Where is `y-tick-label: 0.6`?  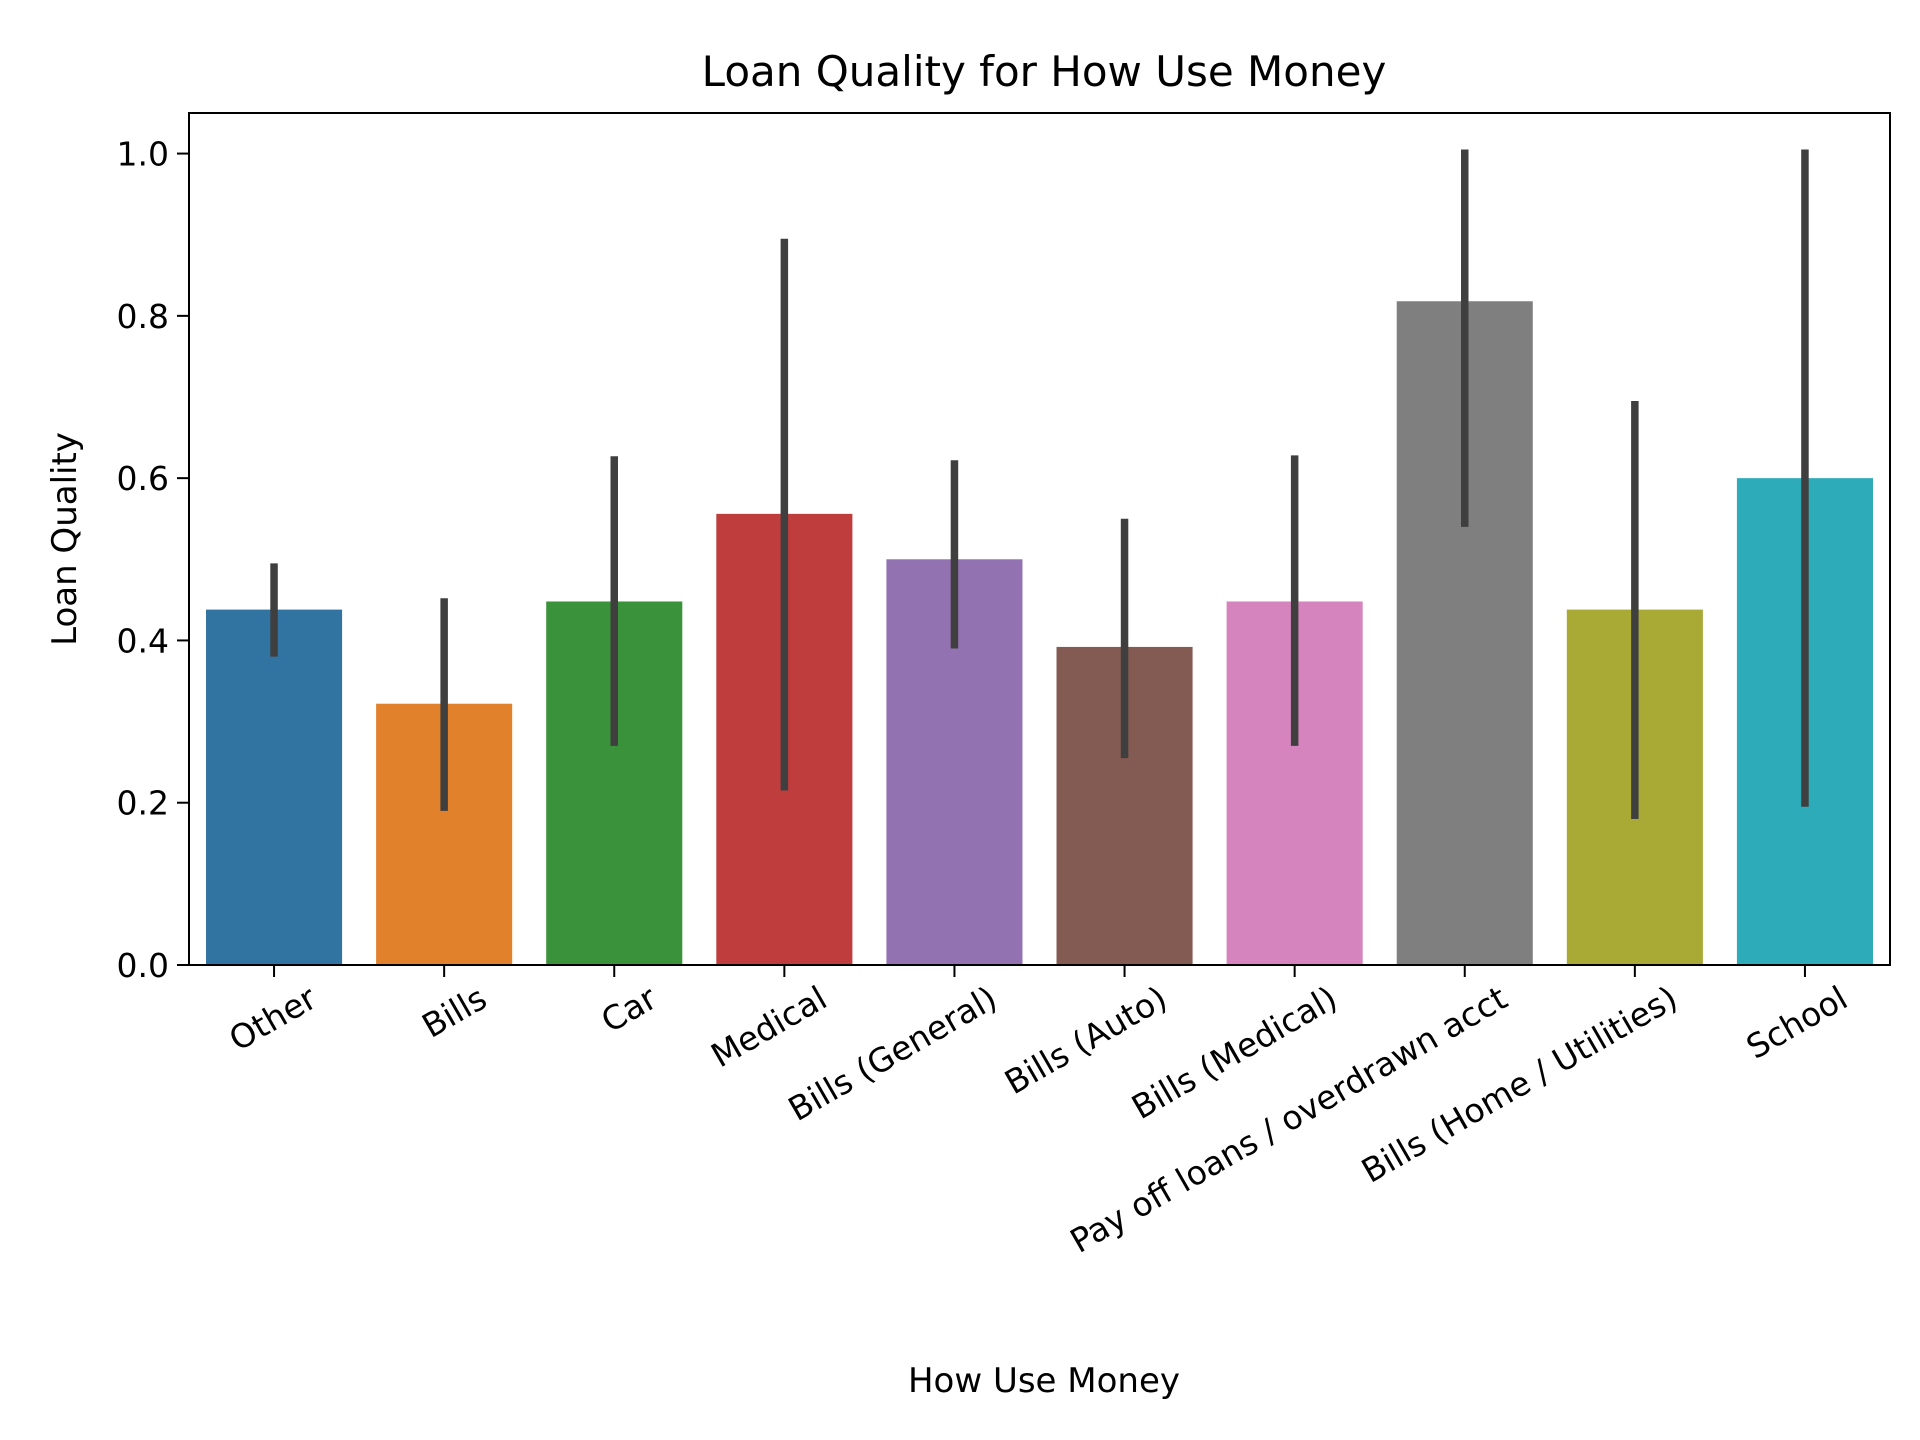
y-tick-label: 0.6 is located at coordinates (143, 478).